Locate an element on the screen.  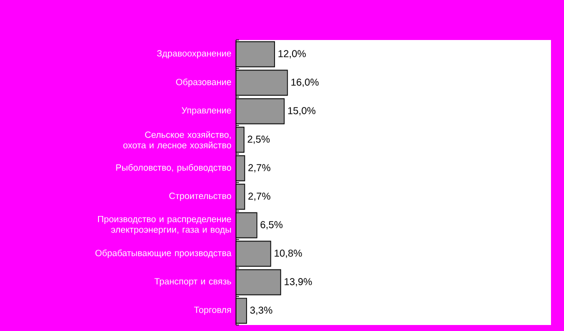
data-label: 15,0% is located at coordinates (302, 111).